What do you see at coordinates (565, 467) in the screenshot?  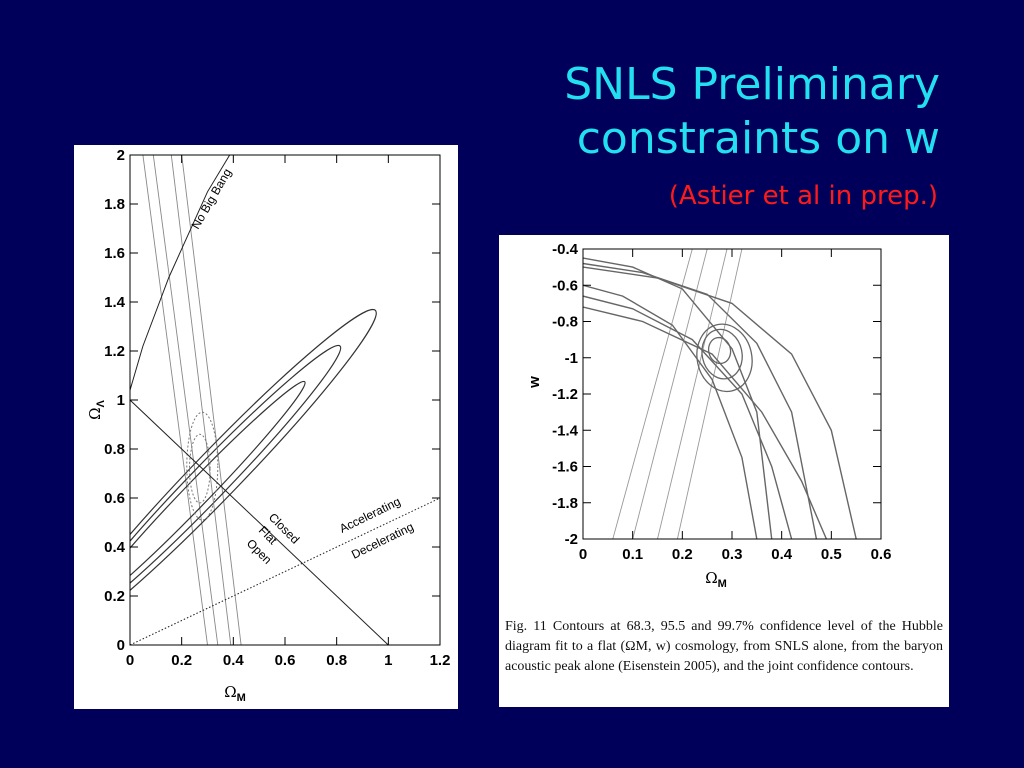 I see `w-axis-tick-label: -1.6` at bounding box center [565, 467].